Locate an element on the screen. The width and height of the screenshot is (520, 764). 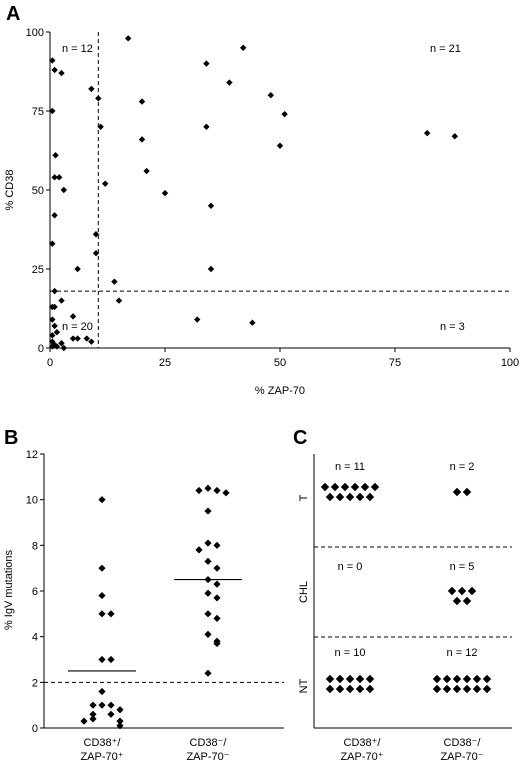
a-count-top-right: n = 21 is located at coordinates (445, 49).